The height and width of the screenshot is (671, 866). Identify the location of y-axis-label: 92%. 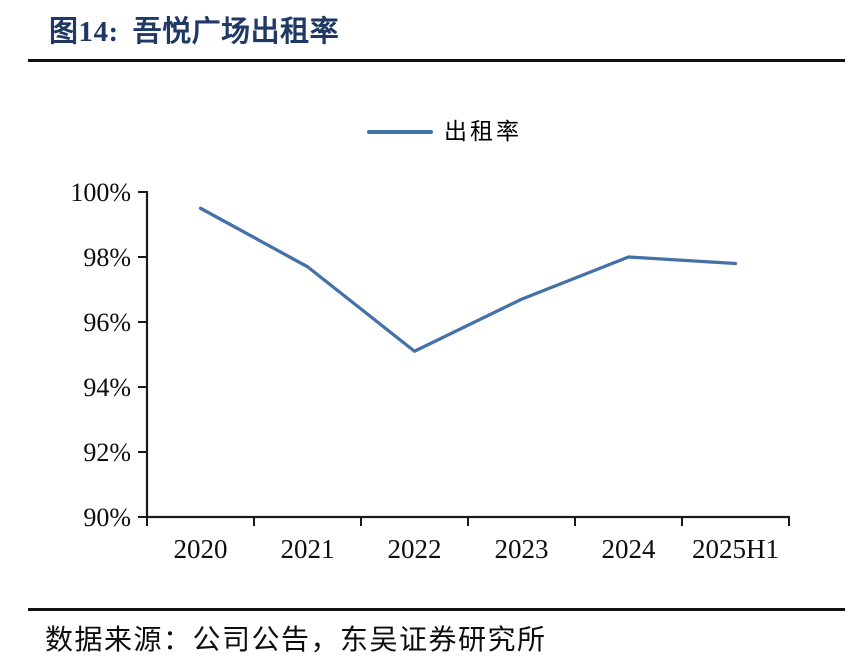
(107, 452).